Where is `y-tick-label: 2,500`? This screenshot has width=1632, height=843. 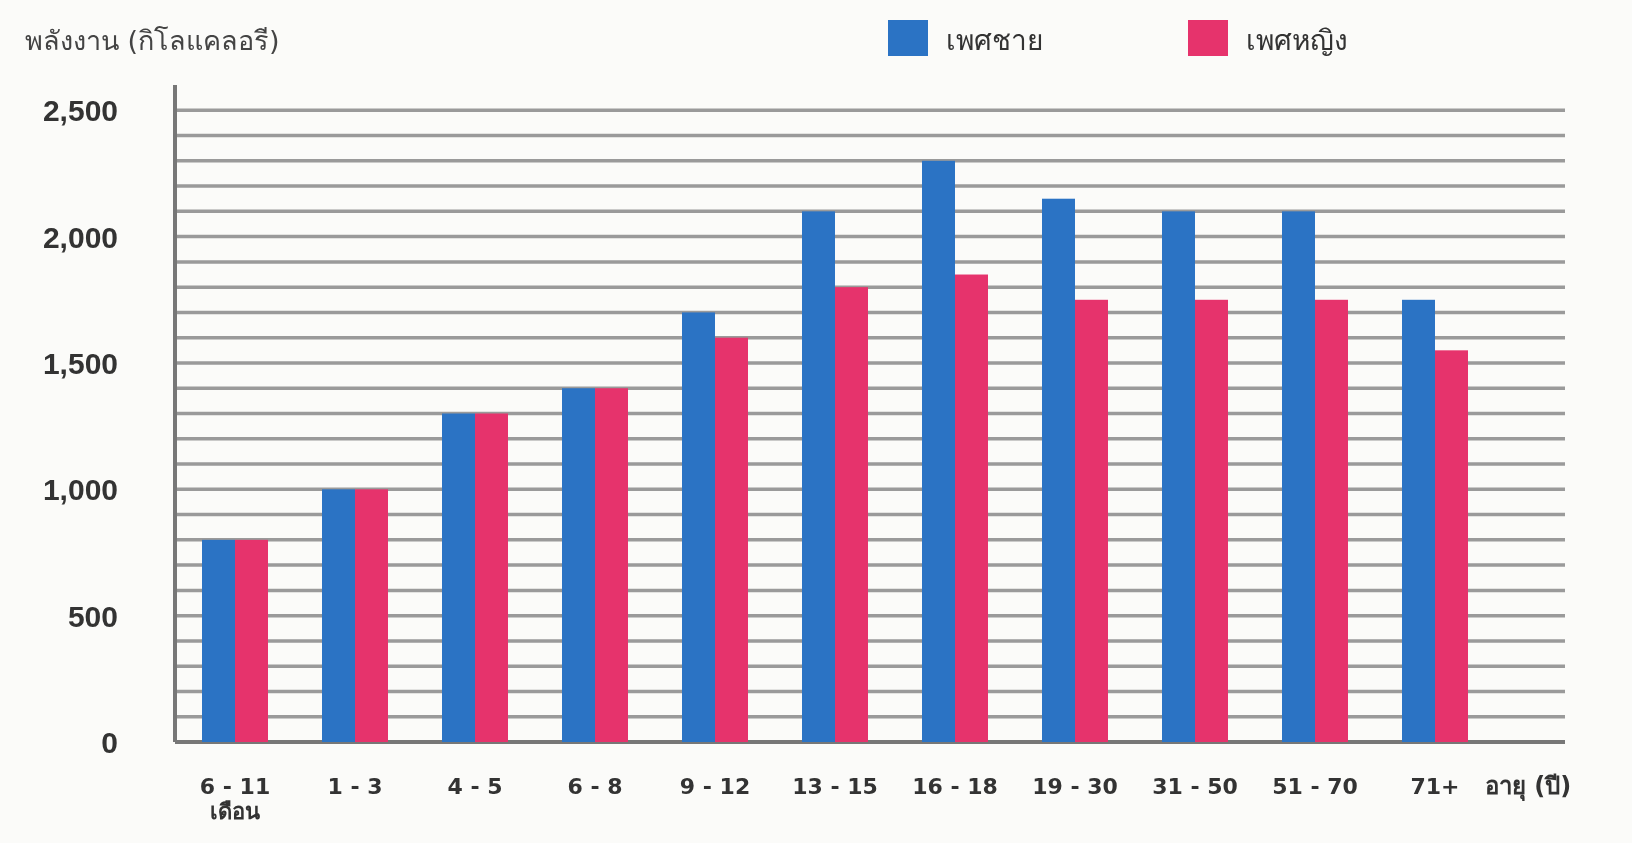
y-tick-label: 2,500 is located at coordinates (80, 111).